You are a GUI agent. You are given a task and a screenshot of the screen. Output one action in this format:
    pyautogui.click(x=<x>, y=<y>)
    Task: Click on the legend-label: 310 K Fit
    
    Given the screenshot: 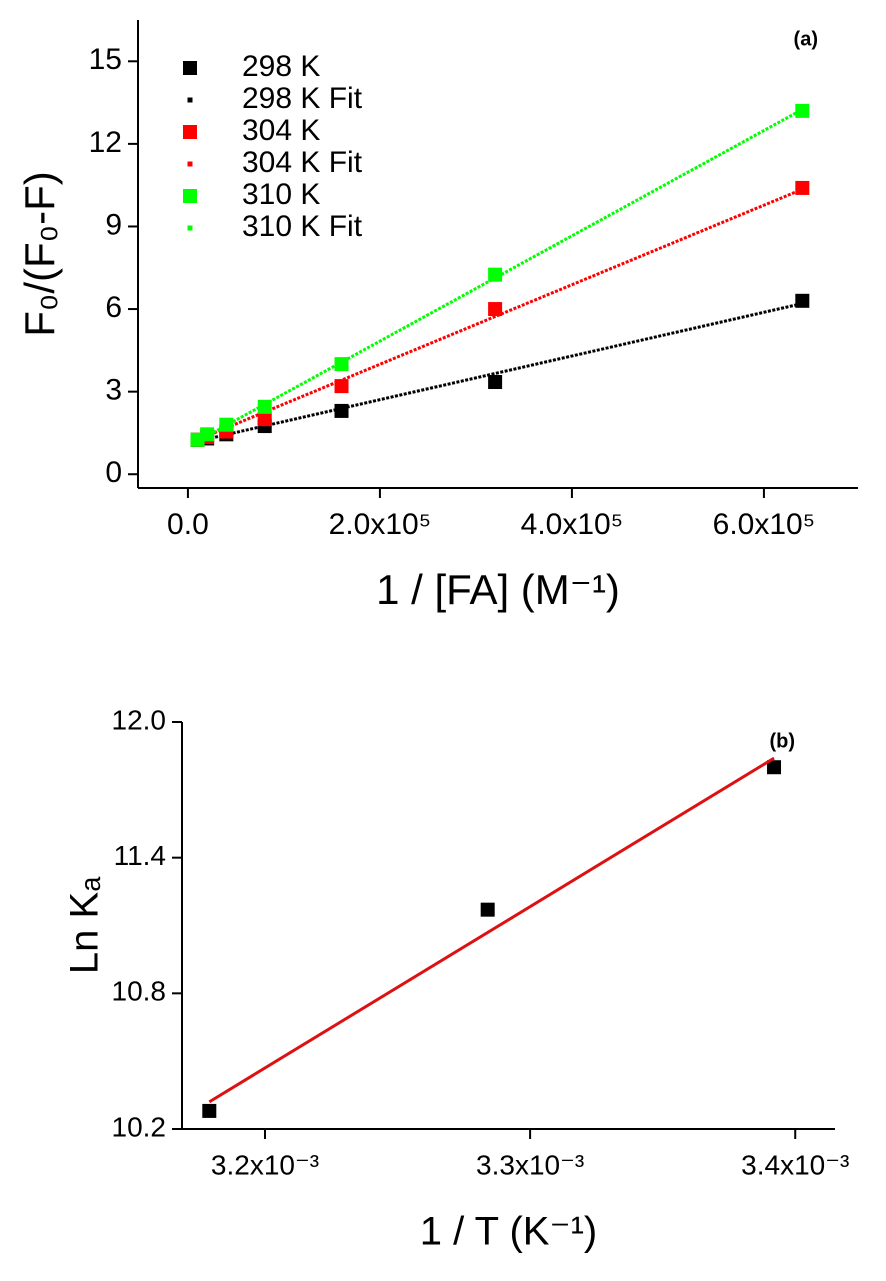 What is the action you would take?
    pyautogui.click(x=302, y=226)
    